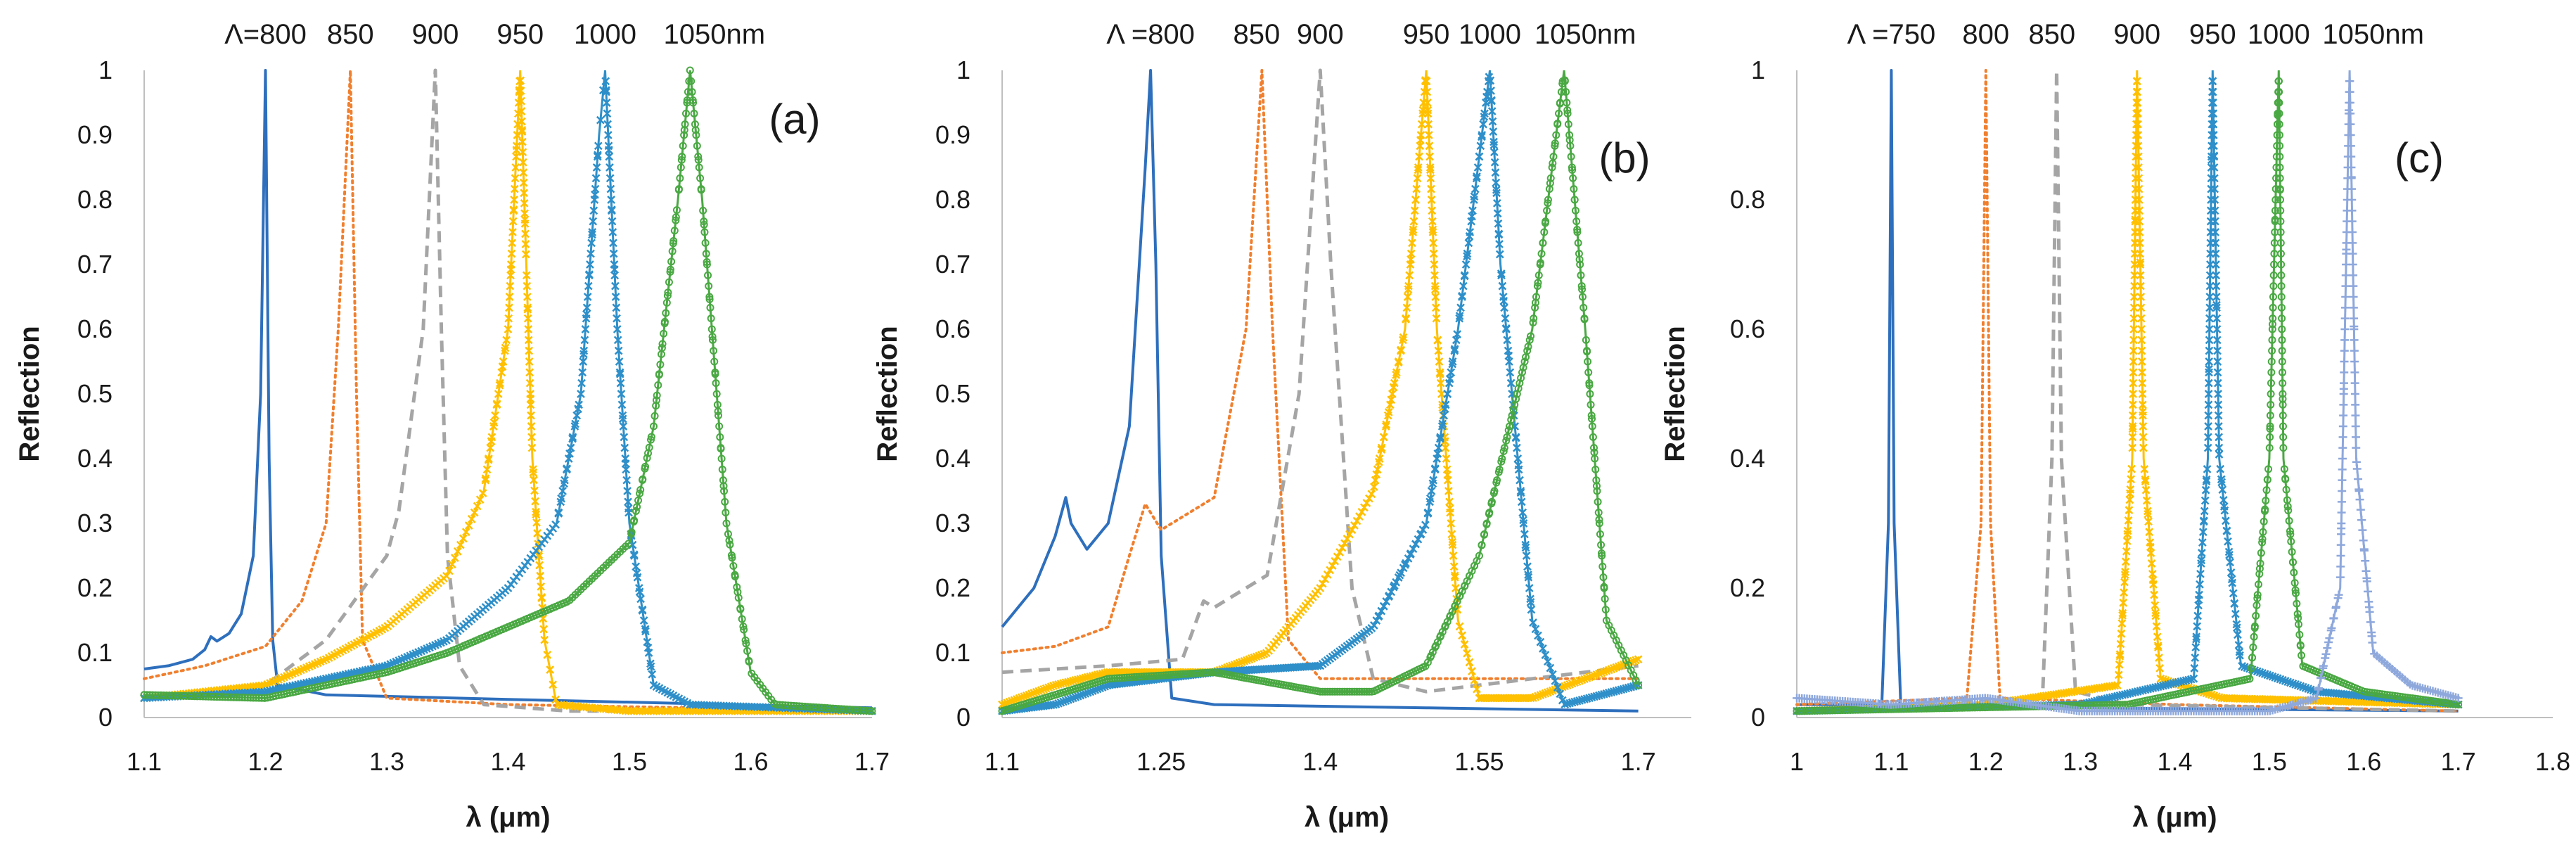  What do you see at coordinates (1002, 761) in the screenshot?
I see `x-tick-label: 1.1` at bounding box center [1002, 761].